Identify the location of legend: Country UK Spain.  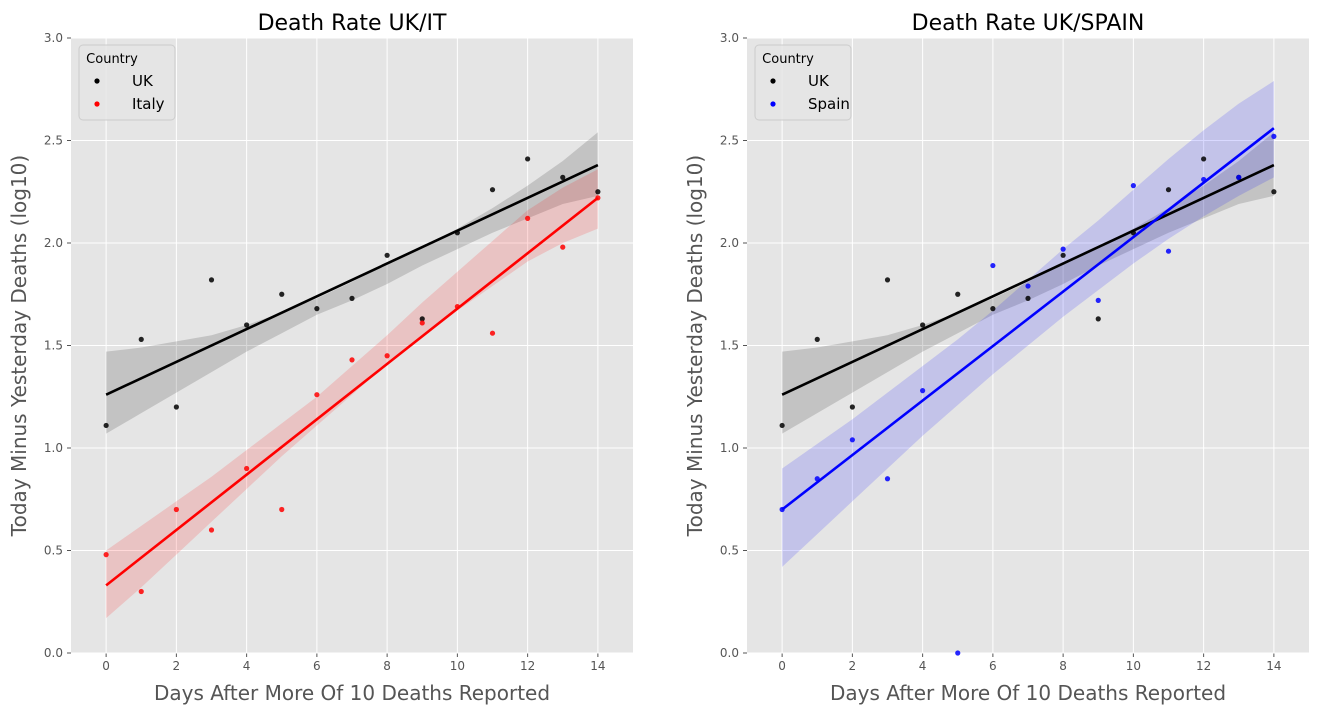
(803, 82).